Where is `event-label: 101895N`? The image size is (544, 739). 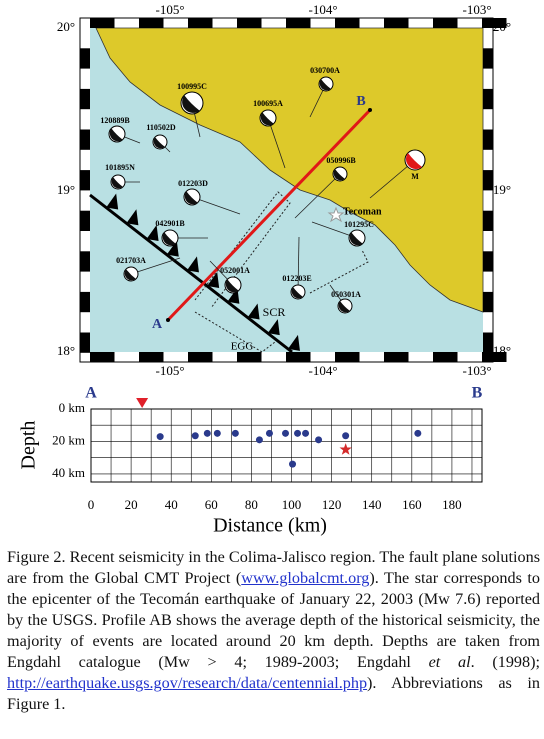 event-label: 101895N is located at coordinates (120, 167).